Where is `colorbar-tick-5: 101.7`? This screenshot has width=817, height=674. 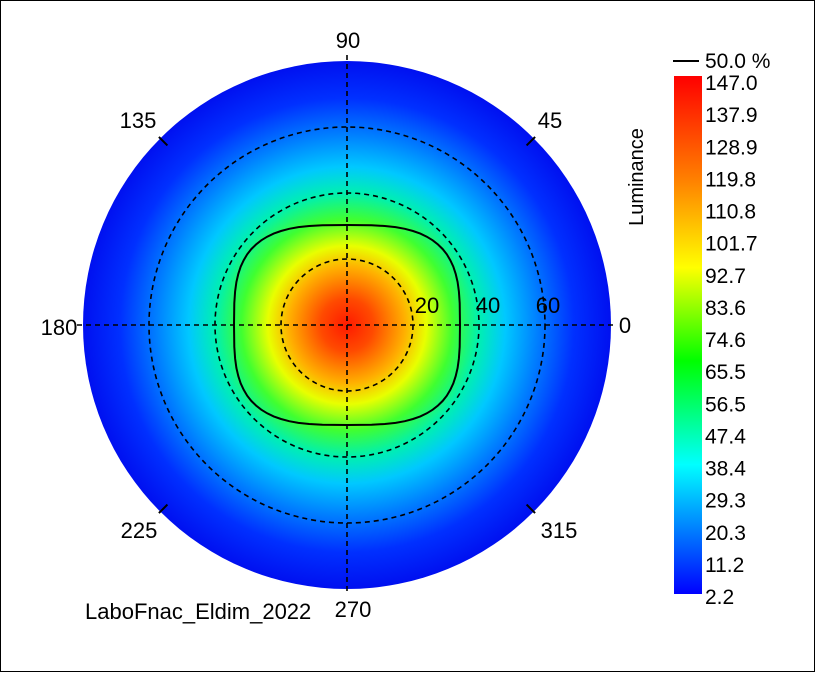
colorbar-tick-5: 101.7 is located at coordinates (731, 244).